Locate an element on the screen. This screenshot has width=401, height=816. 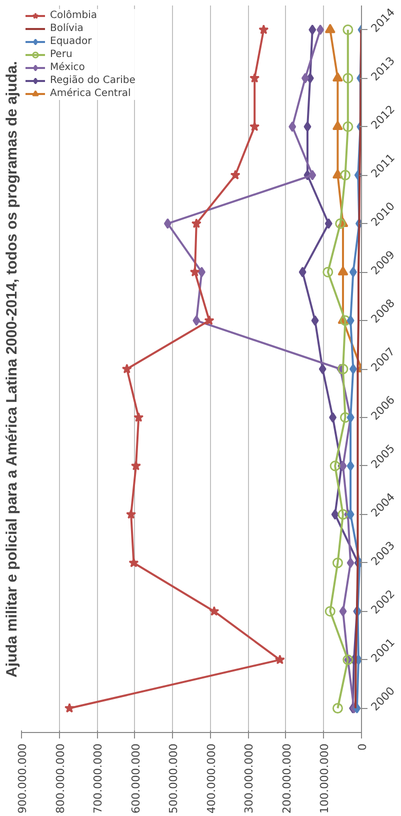
x-tick-label: 400.000.000 is located at coordinates (211, 778).